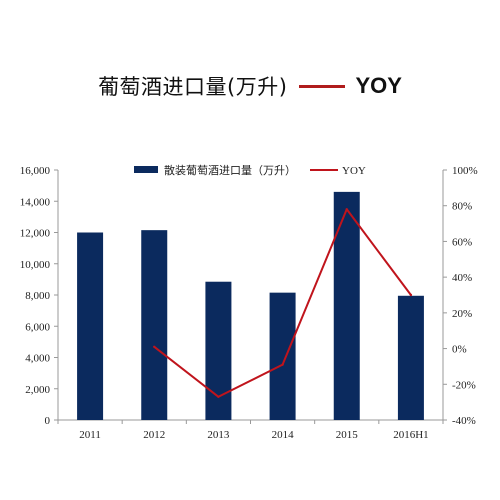 Image resolution: width=500 pixels, height=500 pixels. I want to click on right-tick-label: 100%, so click(465, 171).